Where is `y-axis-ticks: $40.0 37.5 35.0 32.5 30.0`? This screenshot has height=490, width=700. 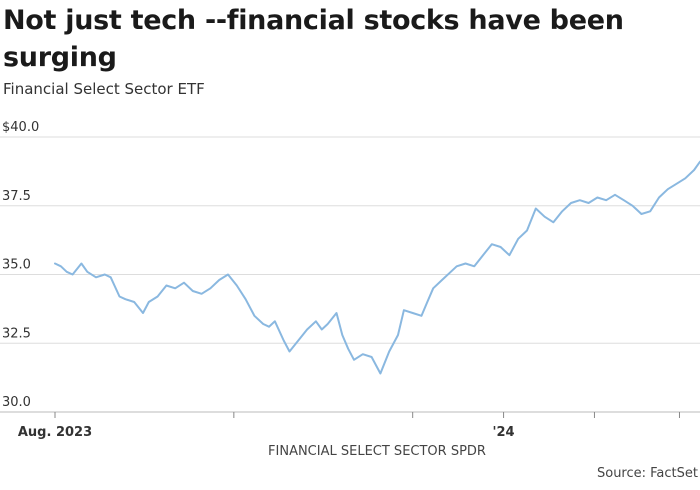 y-axis-ticks: $40.0 37.5 35.0 32.5 30.0 is located at coordinates (20, 265).